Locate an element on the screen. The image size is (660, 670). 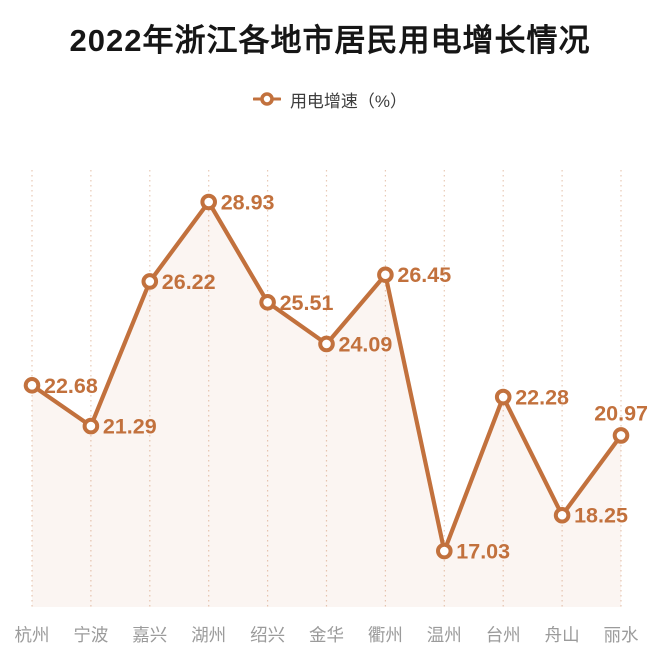
data-point-label: 25.51 is located at coordinates (307, 303).